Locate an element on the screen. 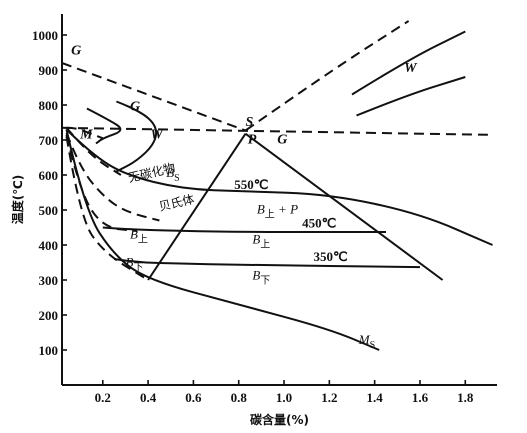  point-label-g-top: G is located at coordinates (76, 50).